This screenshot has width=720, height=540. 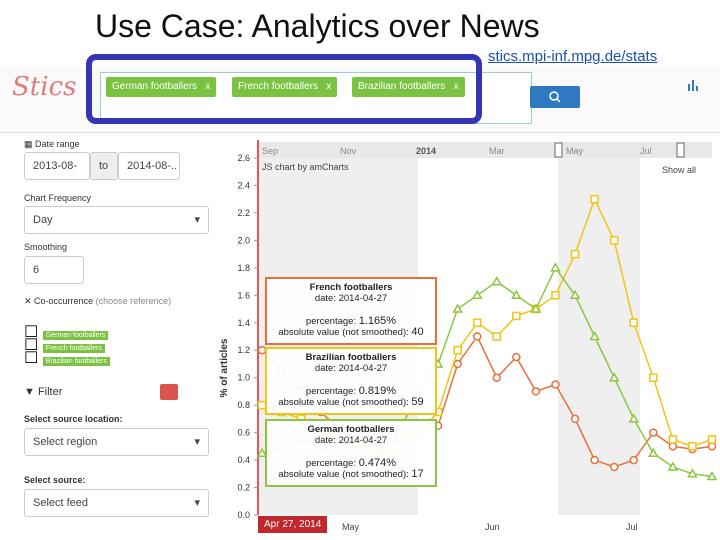 What do you see at coordinates (599, 336) in the screenshot?
I see `shaded-band` at bounding box center [599, 336].